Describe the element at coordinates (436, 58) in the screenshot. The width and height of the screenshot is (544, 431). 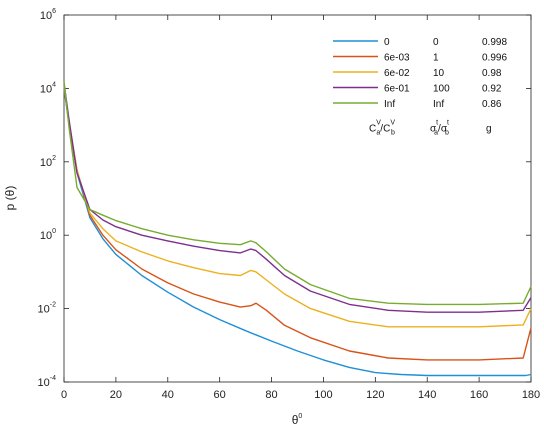
I see `legend-col2: 1` at that location.